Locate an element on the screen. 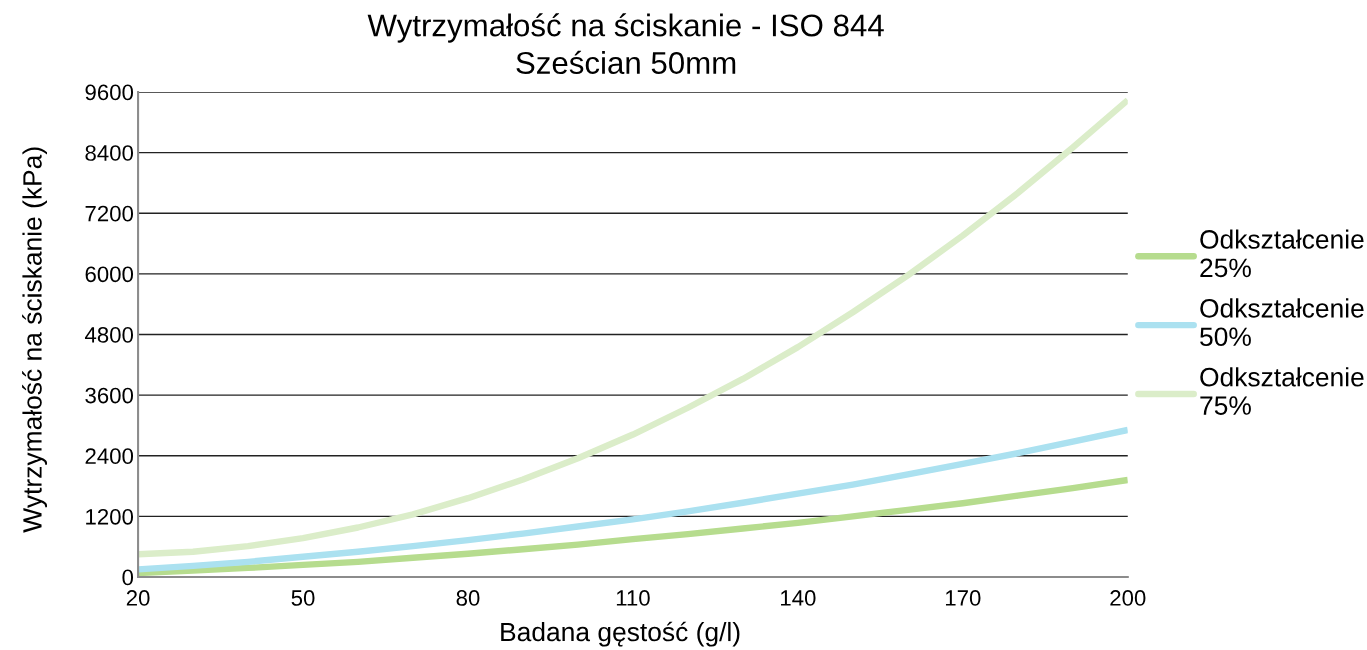  y-axis-title: Wytrzymałość na ściskanie (kPa) is located at coordinates (35, 340).